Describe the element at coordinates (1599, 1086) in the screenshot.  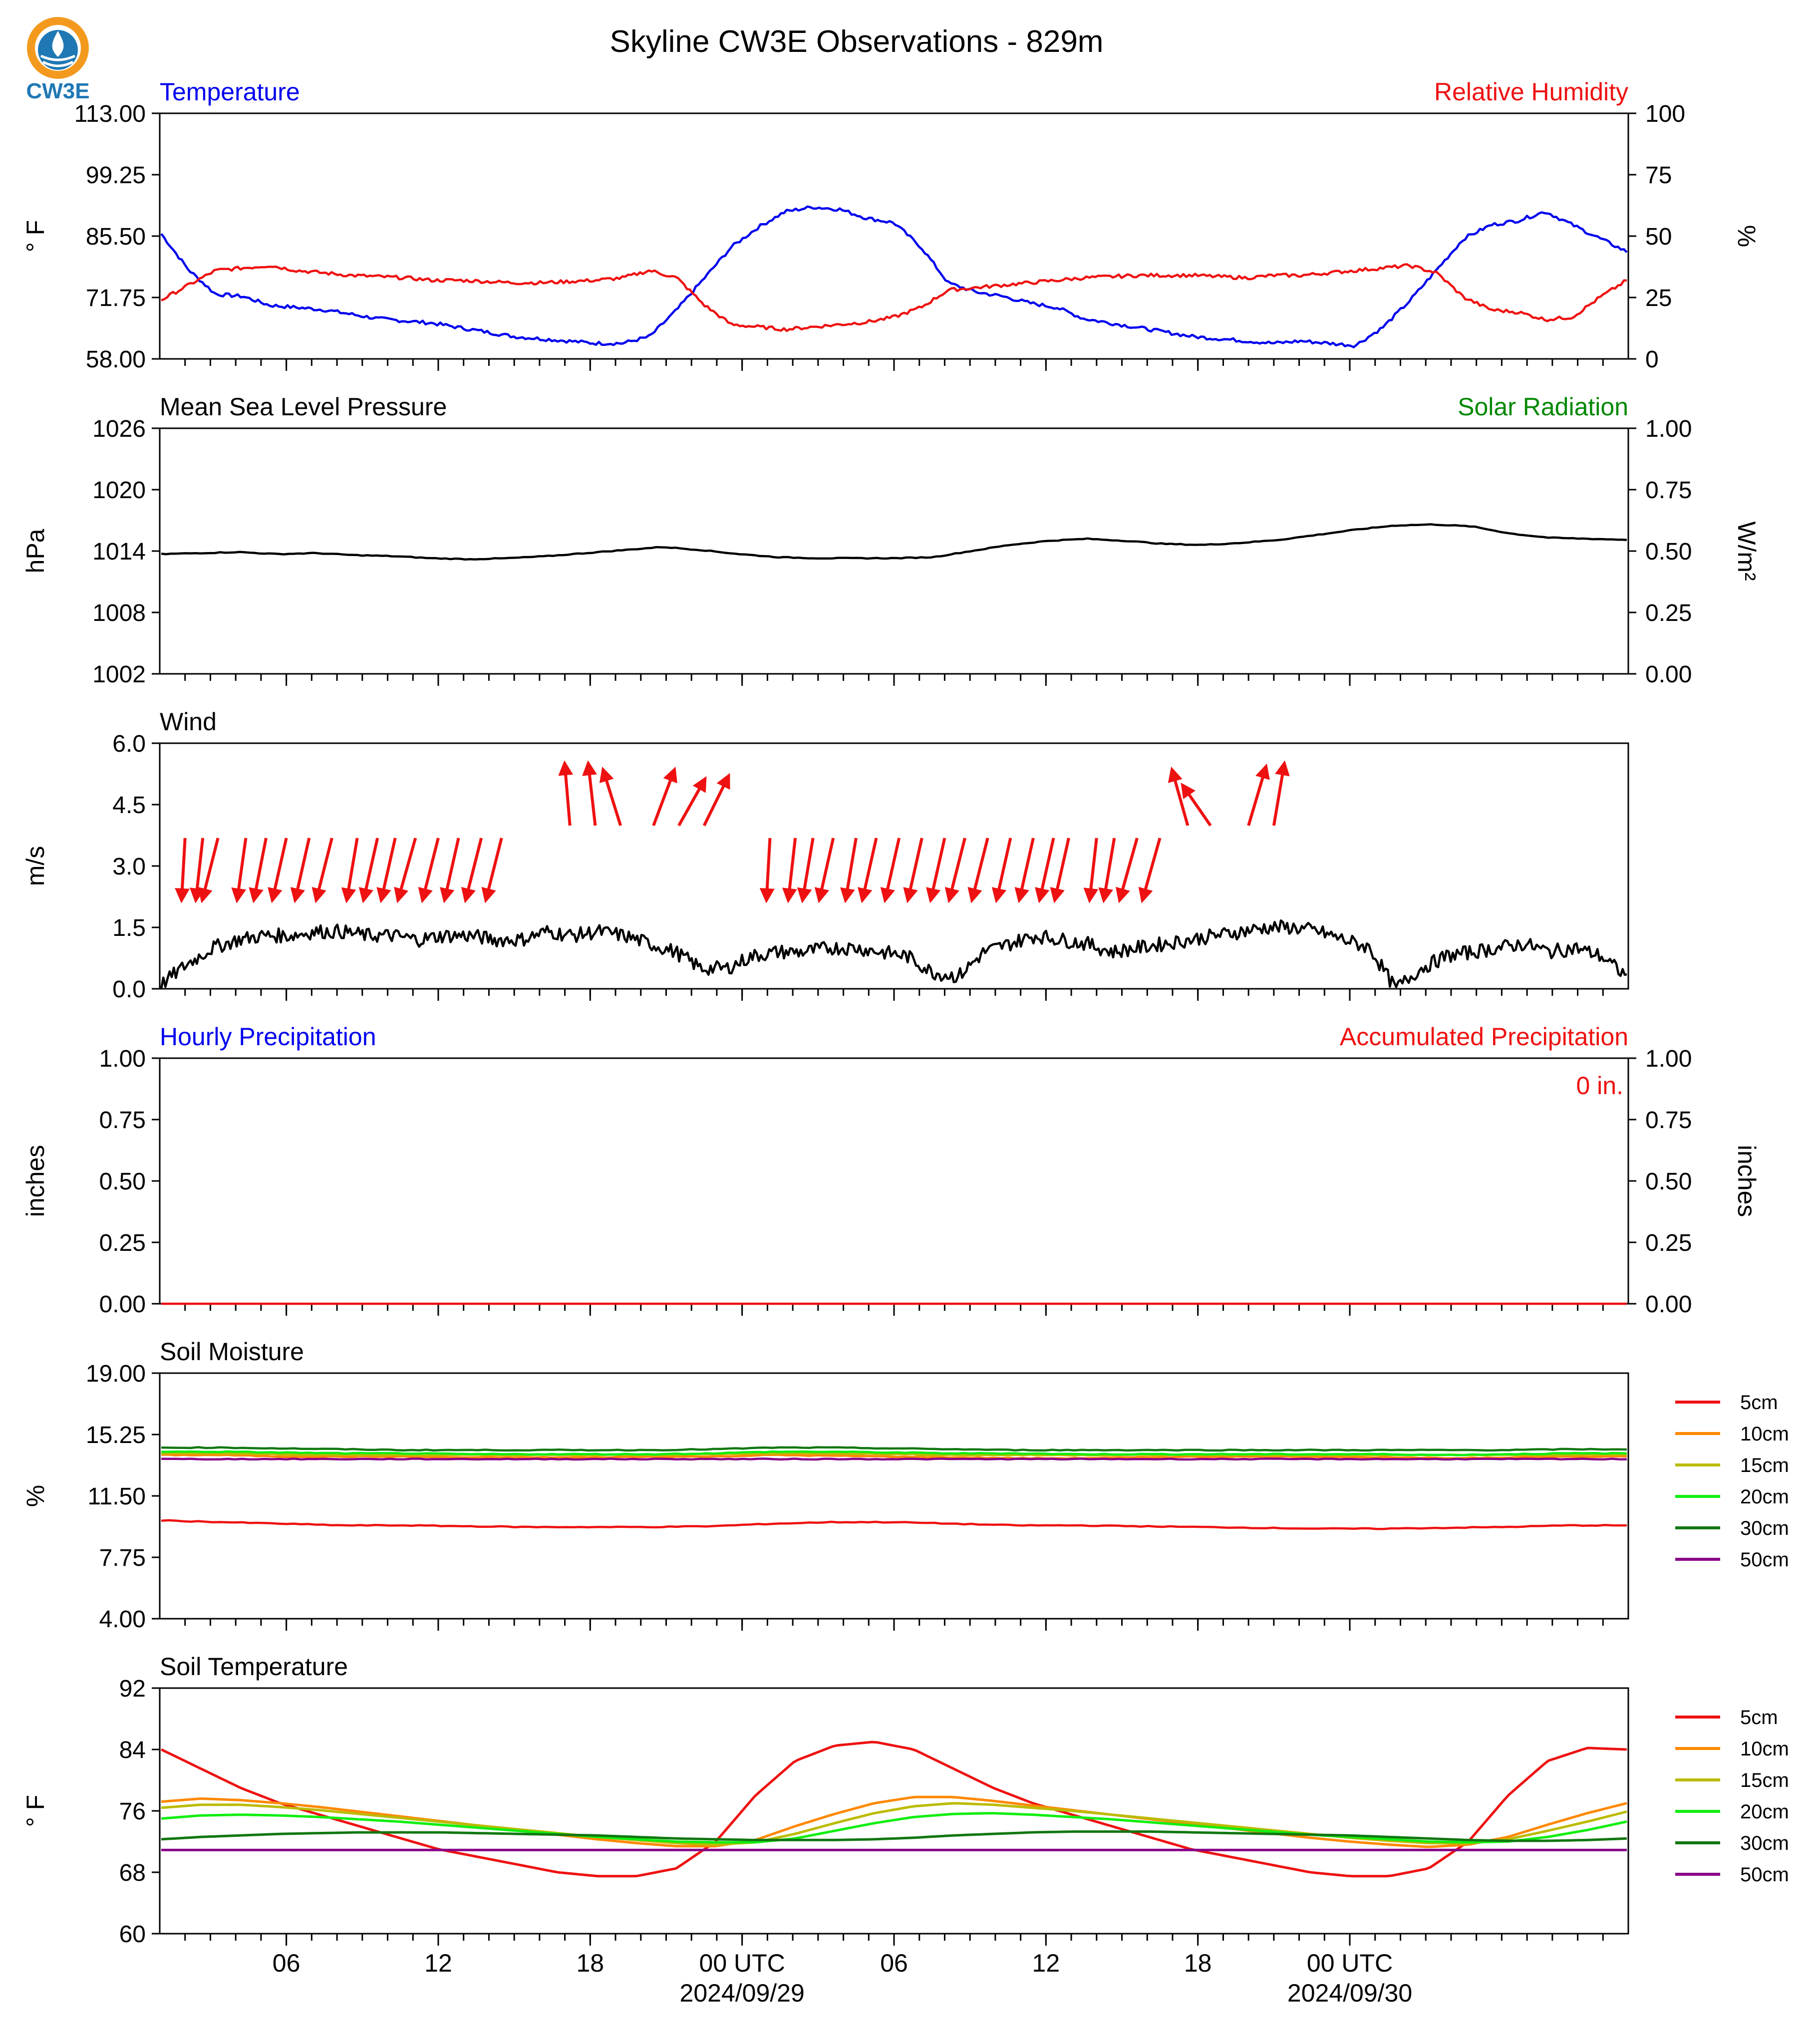
I see `accumulated-precip-value: 0 in.` at that location.